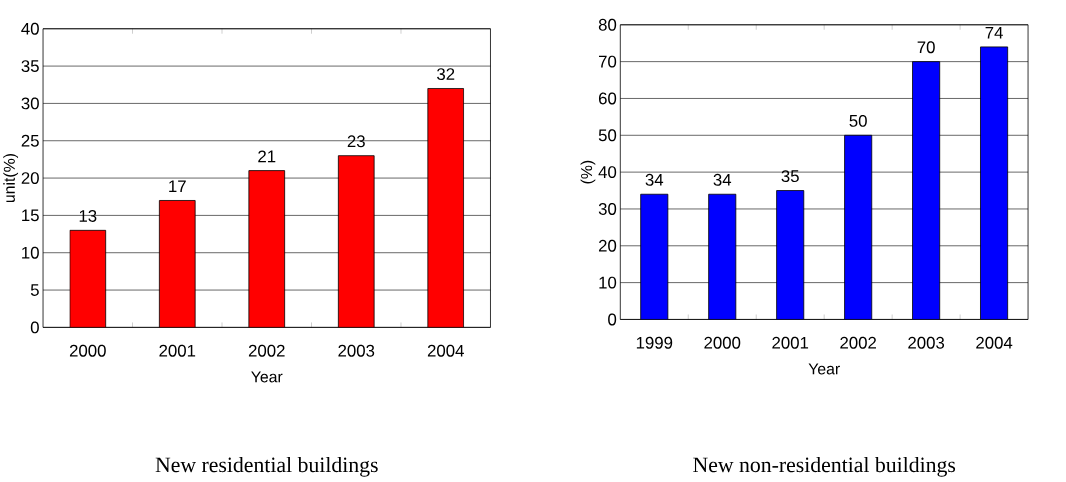 The width and height of the screenshot is (1066, 482). Describe the element at coordinates (824, 466) in the screenshot. I see `text: New non-residential buildings` at that location.